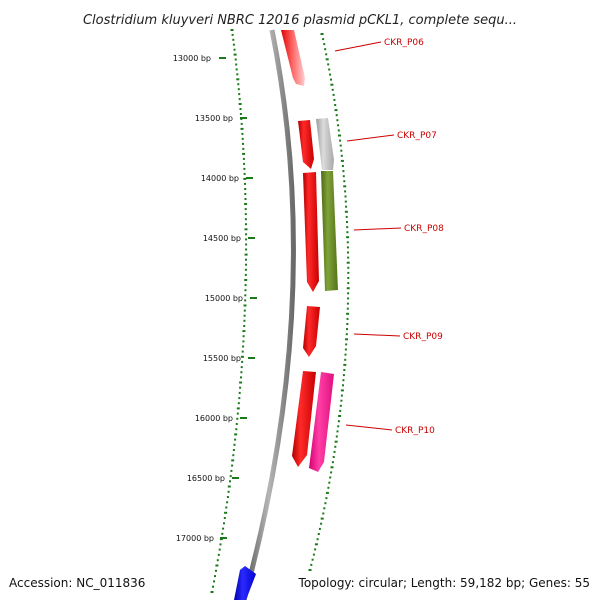 This screenshot has height=600, width=600. What do you see at coordinates (377, 229) in the screenshot?
I see `connector-ckr-p08` at bounding box center [377, 229].